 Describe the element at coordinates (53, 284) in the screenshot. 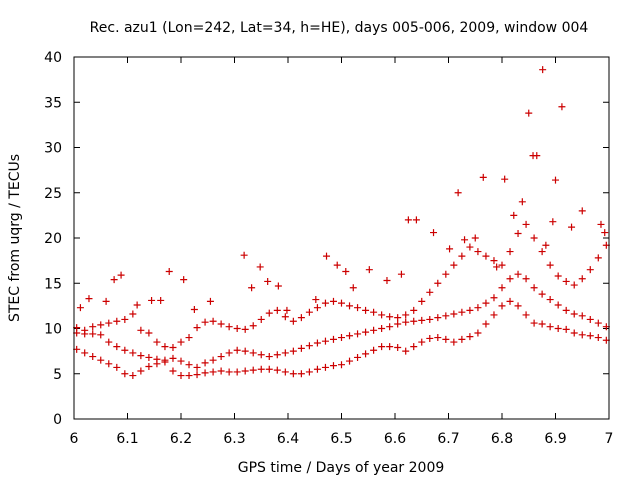

I see `y-tick-label: 15` at that location.